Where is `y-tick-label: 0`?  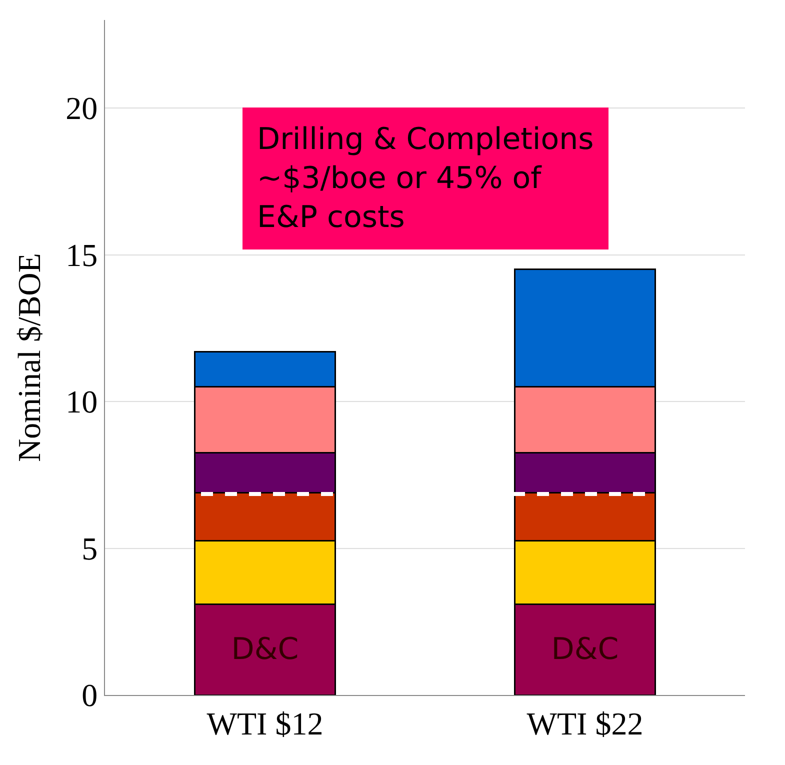
y-tick-label: 0 is located at coordinates (90, 695).